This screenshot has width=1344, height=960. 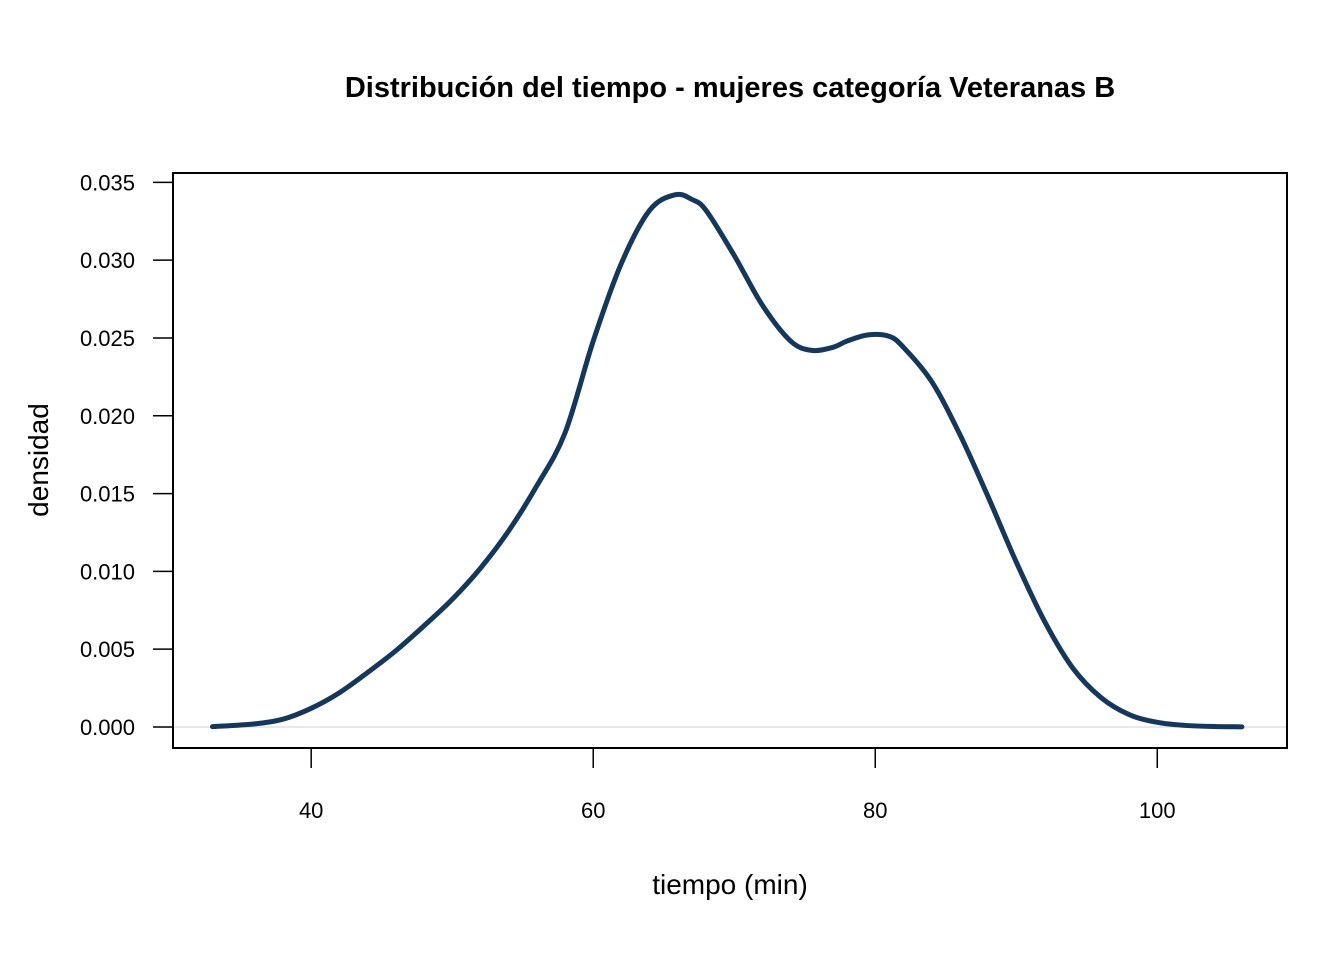 What do you see at coordinates (126, 455) in the screenshot?
I see `y-axis: 0.000 0.005 0.010 0.015 0.020 0.025 0.030 0.035` at bounding box center [126, 455].